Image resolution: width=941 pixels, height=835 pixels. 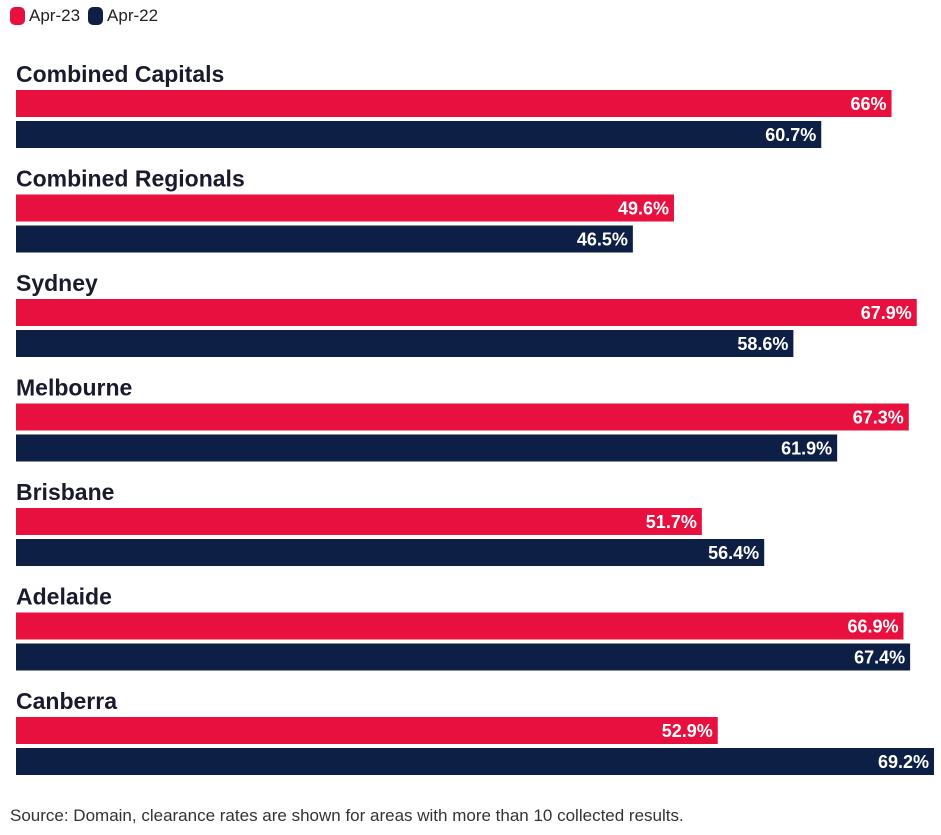 I want to click on bar-value-label: 69.2%, so click(x=903, y=762).